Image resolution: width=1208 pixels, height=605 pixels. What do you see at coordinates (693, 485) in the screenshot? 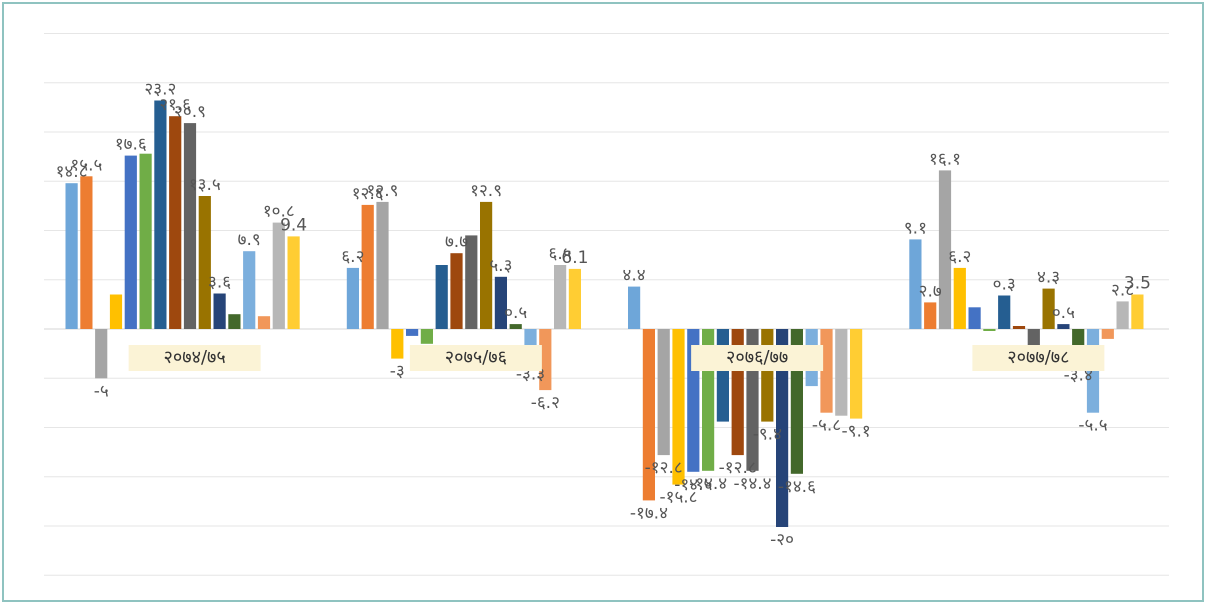
I see `data-label: -१४.५` at bounding box center [693, 485].